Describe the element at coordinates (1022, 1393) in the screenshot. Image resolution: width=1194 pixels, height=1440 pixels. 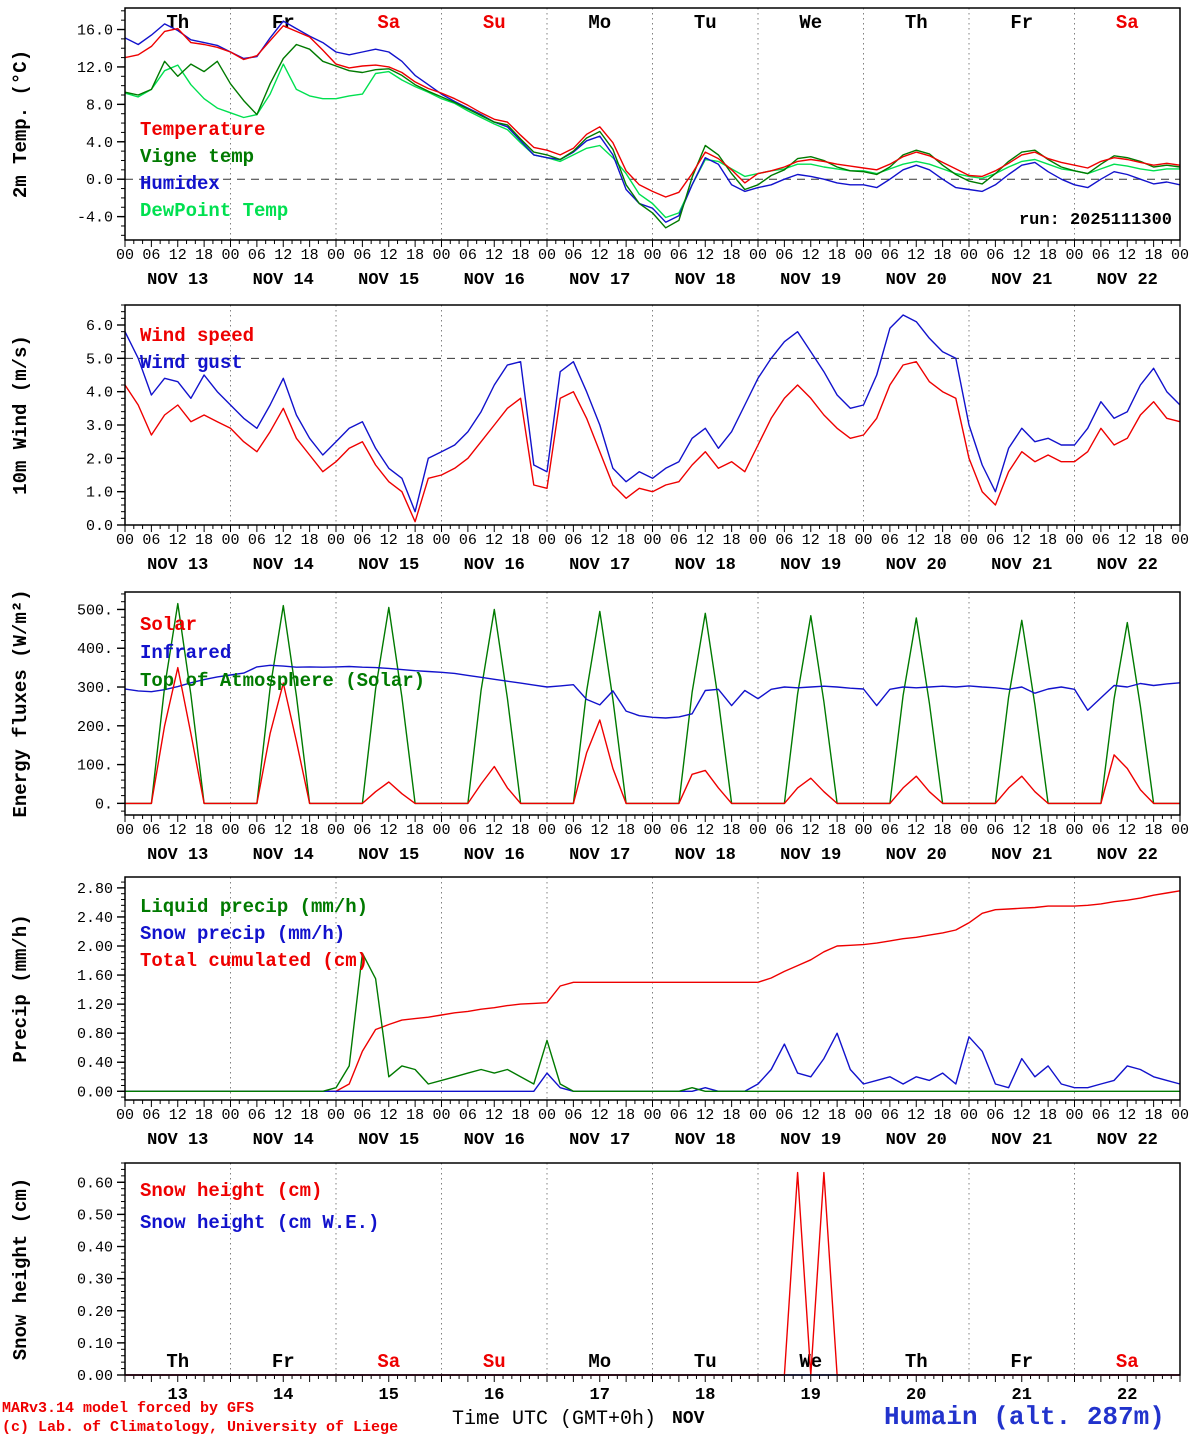
I see `svg-text: 21` at that location.